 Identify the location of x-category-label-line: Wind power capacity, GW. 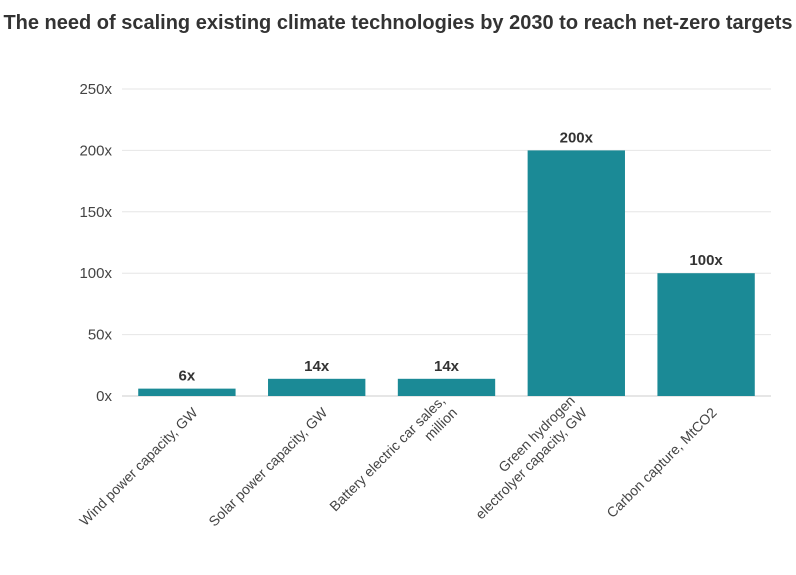
(138, 466).